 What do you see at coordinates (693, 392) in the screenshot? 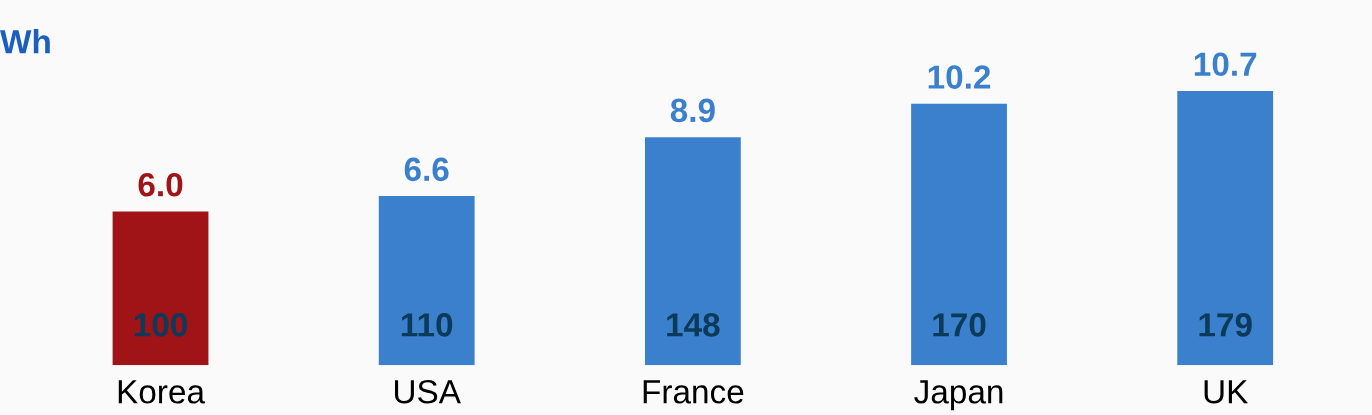
I see `x-tick-label: France` at bounding box center [693, 392].